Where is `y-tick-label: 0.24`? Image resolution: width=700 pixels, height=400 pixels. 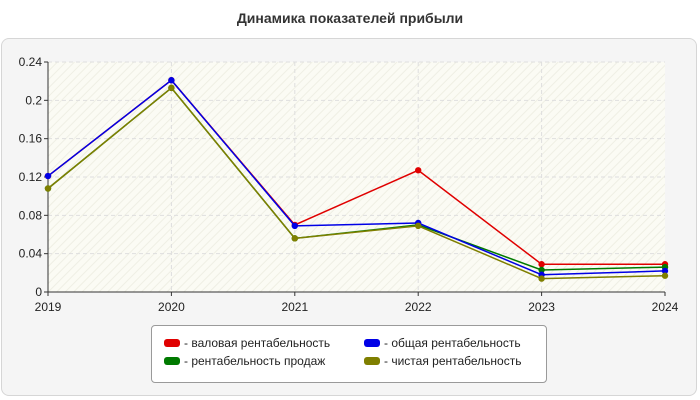
y-tick-label: 0.24 is located at coordinates (31, 62).